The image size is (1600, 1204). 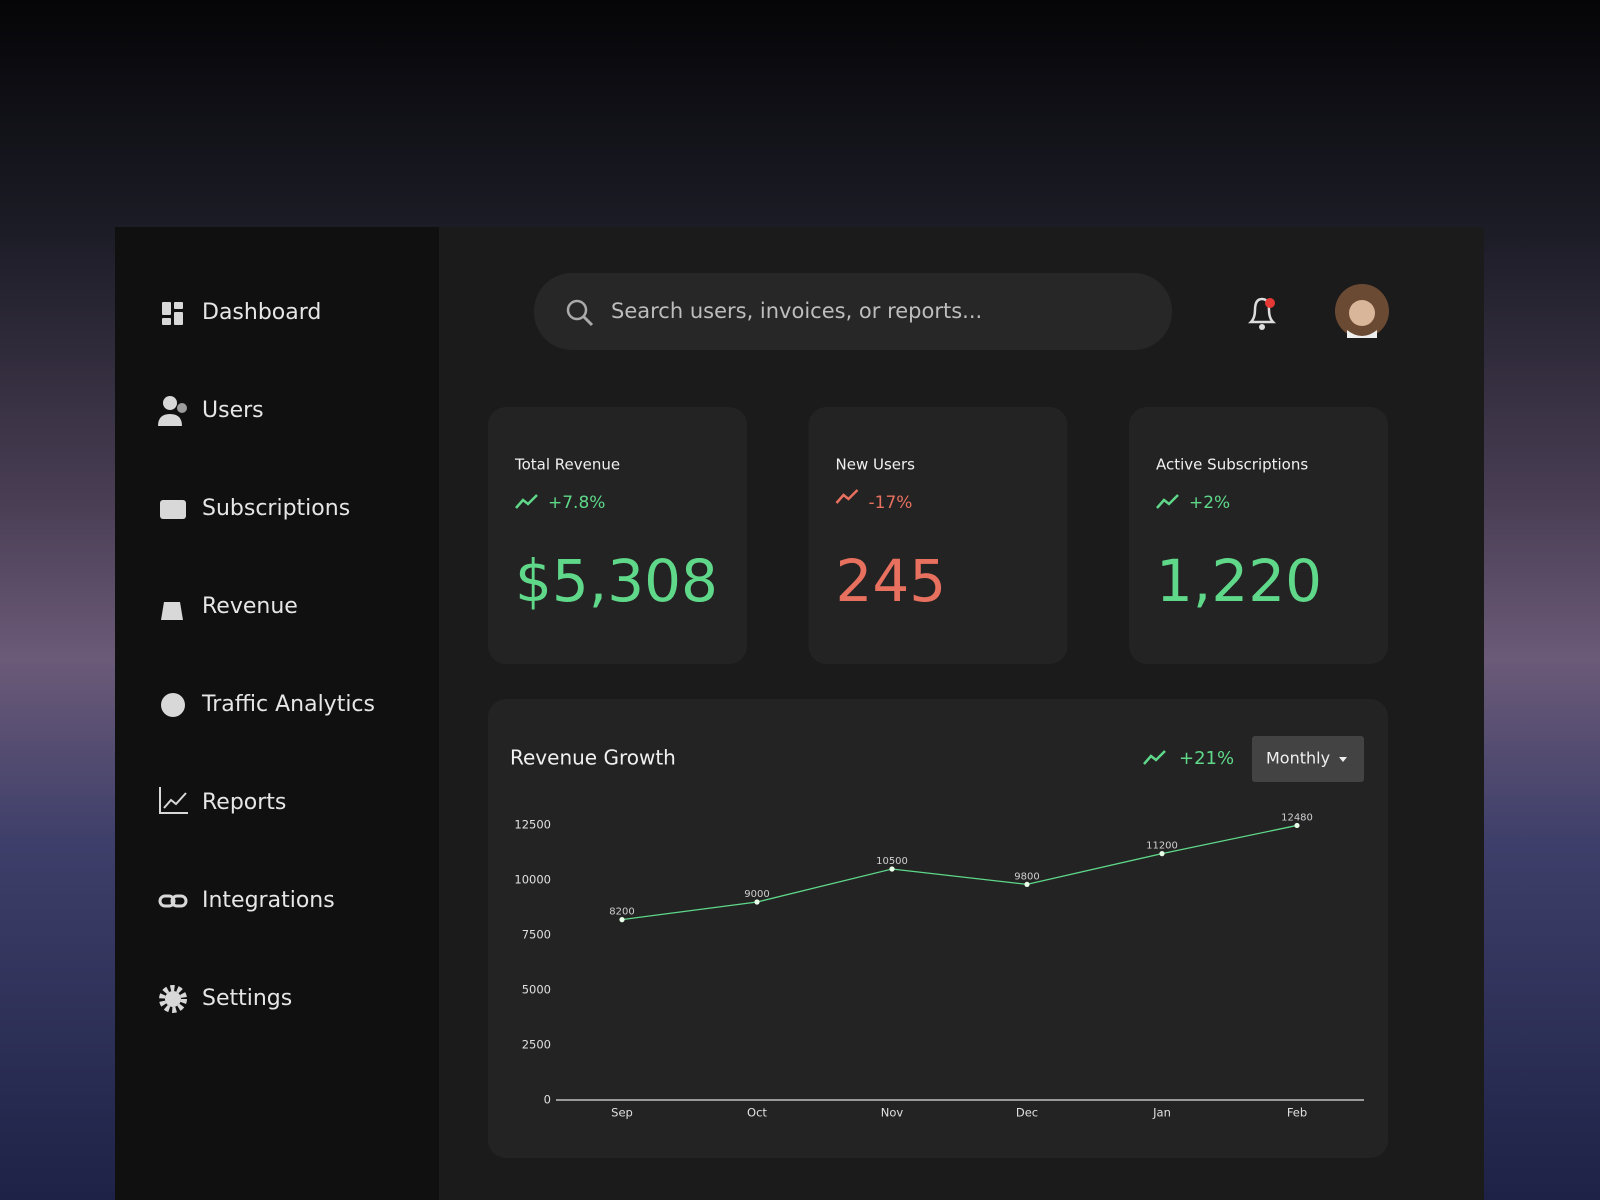 What do you see at coordinates (1206, 758) in the screenshot?
I see `chart-change: +21%` at bounding box center [1206, 758].